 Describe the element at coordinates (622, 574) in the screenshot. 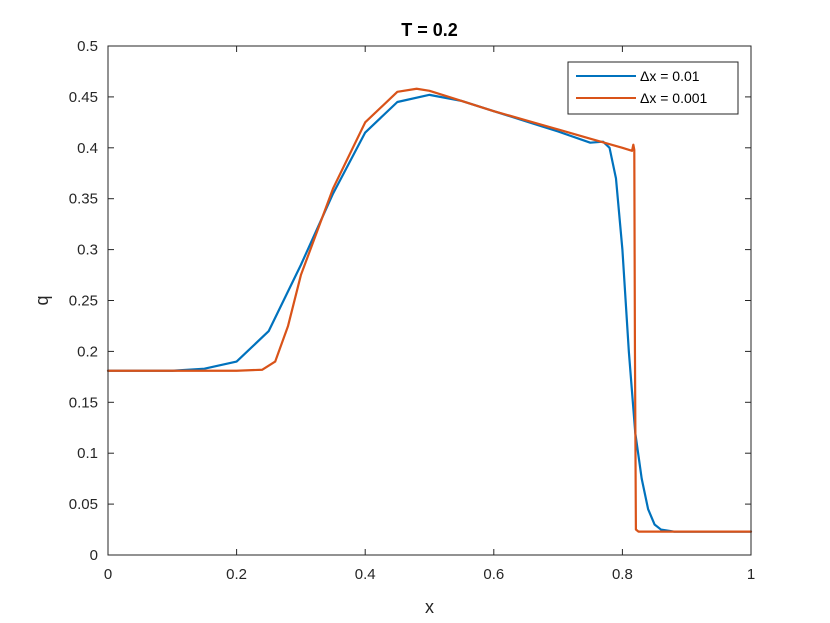

I see `x-tick-label: 0.8` at that location.